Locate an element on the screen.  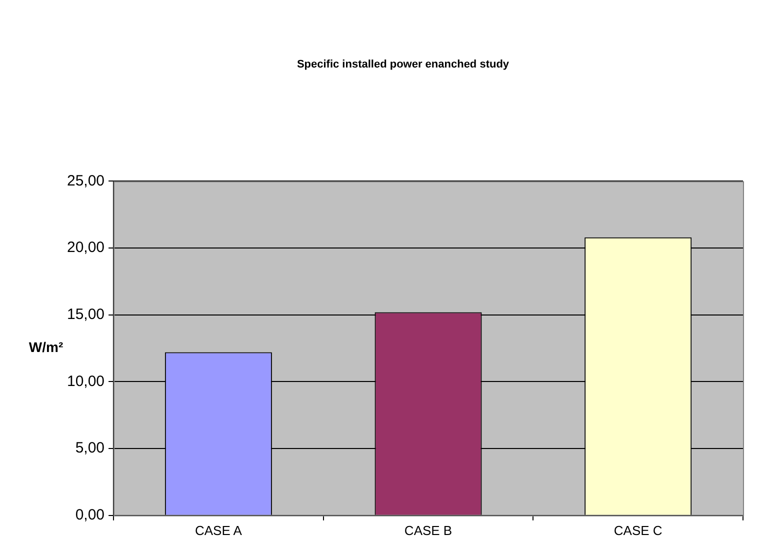
x-tick-label: CASE A is located at coordinates (218, 530).